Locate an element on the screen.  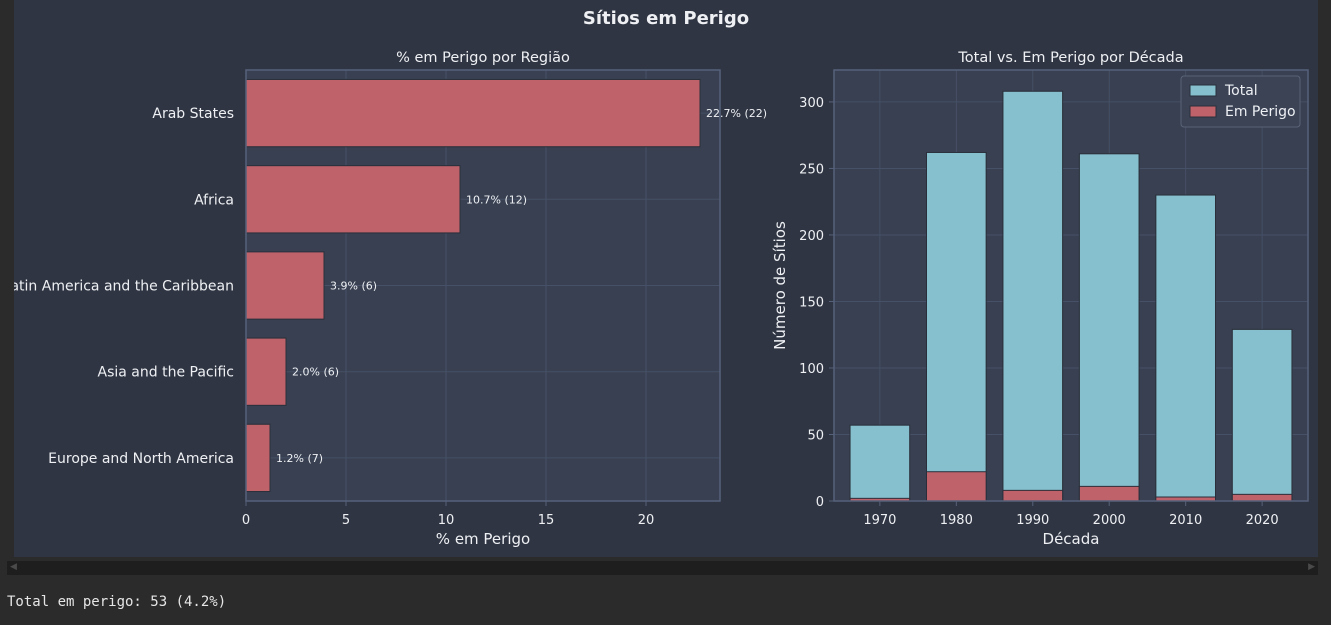
decade-chart-y-tick-label: 250 is located at coordinates (811, 169).